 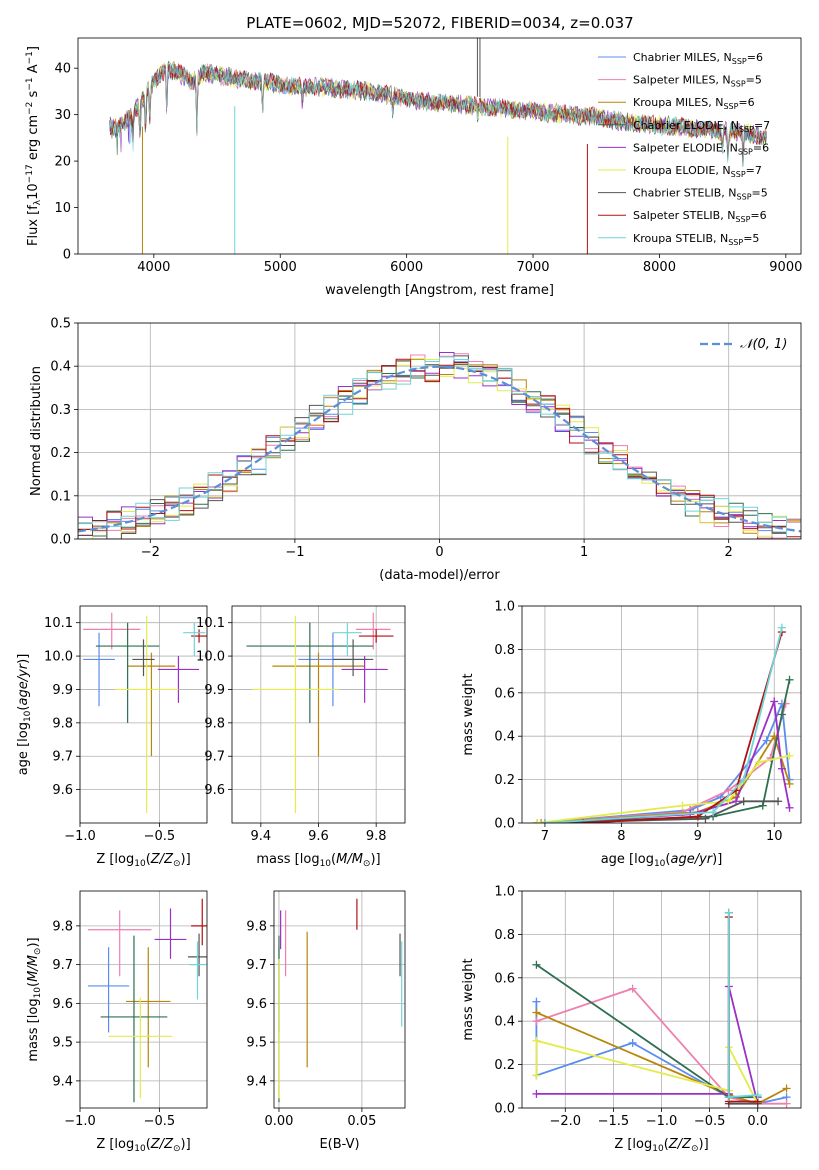 I want to click on y-axis-label: Normed distribution, so click(x=36, y=431).